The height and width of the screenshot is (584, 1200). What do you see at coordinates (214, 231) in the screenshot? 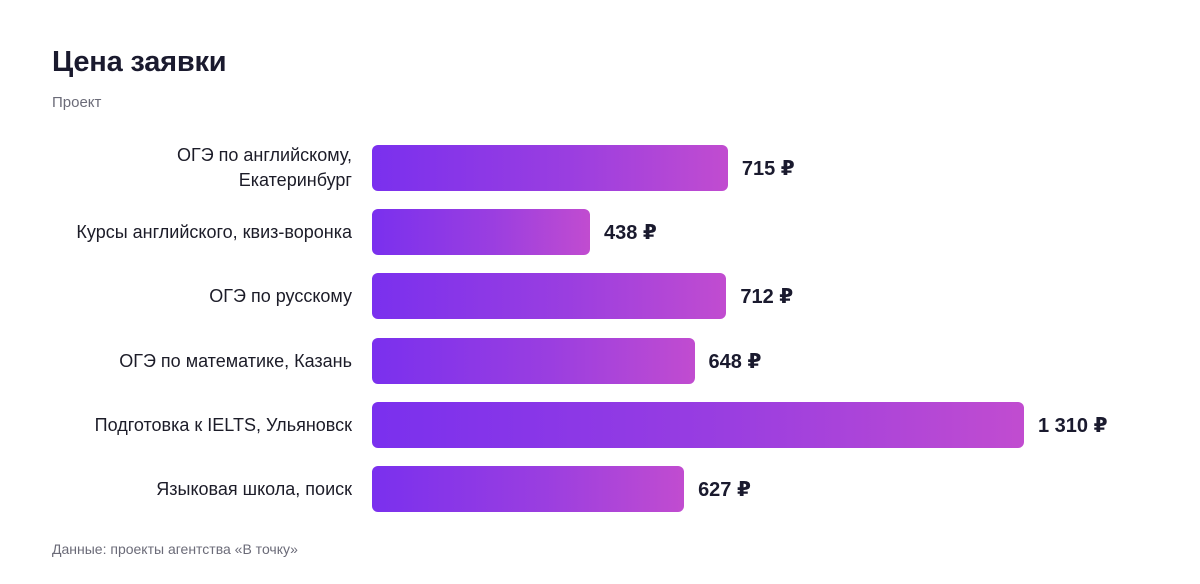
I see `category-label: Курсы английского, квиз-воронка` at bounding box center [214, 231].